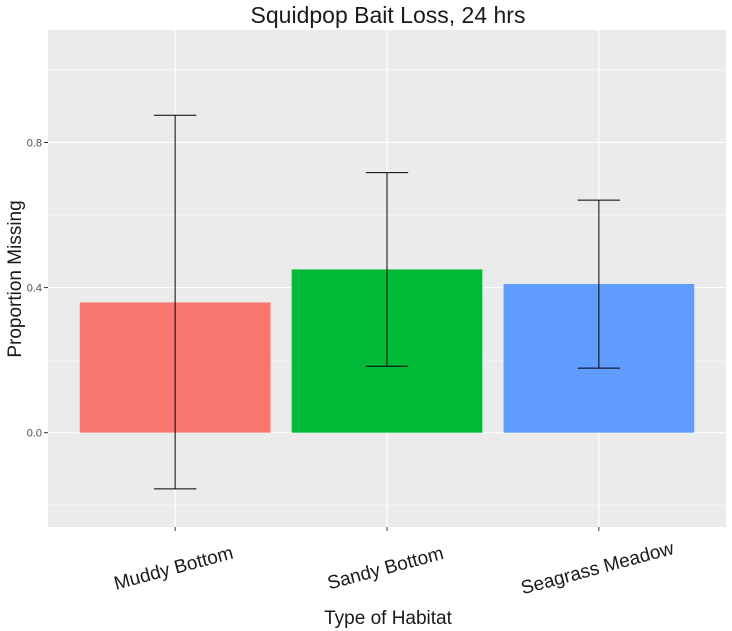 This screenshot has height=631, width=732. Describe the element at coordinates (388, 15) in the screenshot. I see `chart-title: Squidpop Bait Loss, 24 hrs` at that location.